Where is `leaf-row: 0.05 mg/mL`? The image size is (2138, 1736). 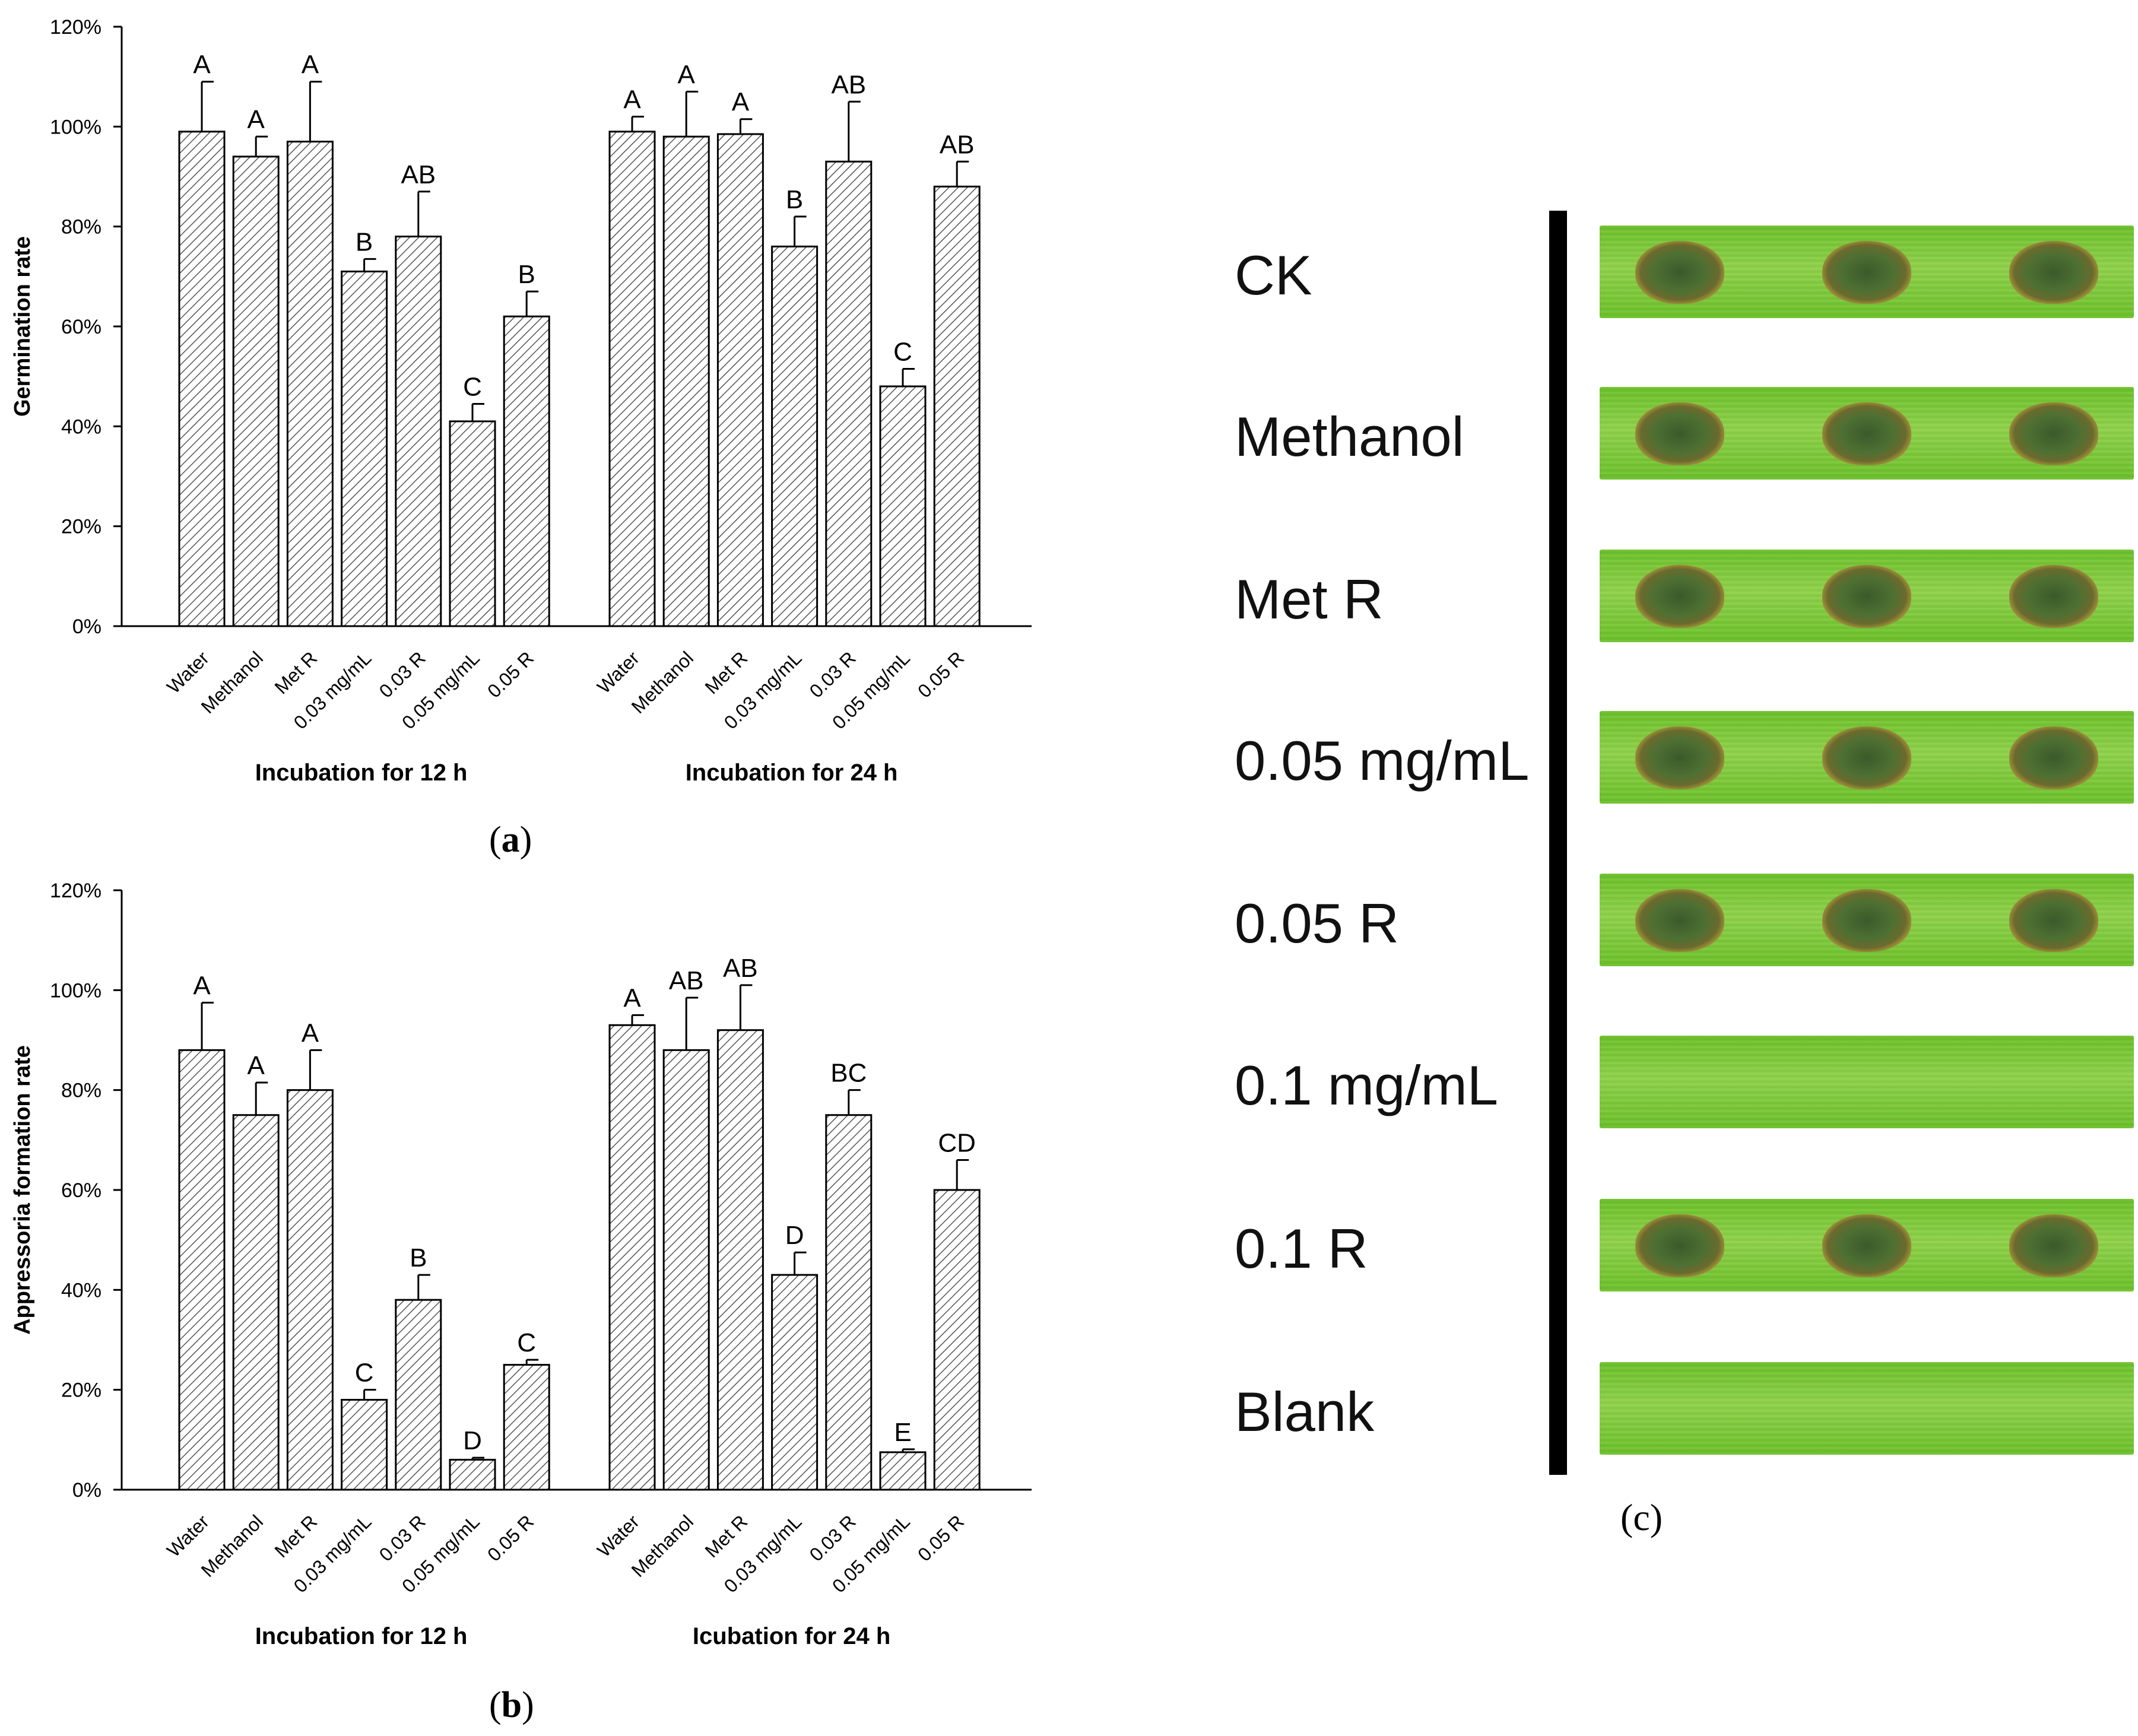
leaf-row: 0.05 mg/mL is located at coordinates (1671, 758).